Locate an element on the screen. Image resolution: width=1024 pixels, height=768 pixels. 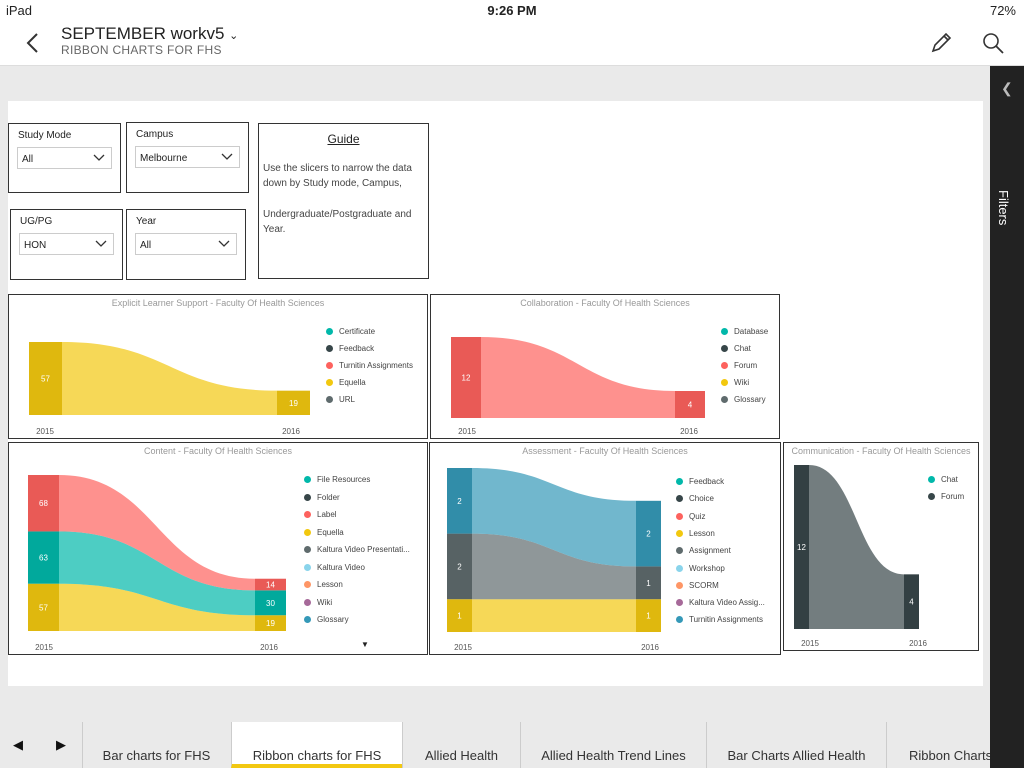
filters-pane: ❮ Filters is located at coordinates (1007, 417).